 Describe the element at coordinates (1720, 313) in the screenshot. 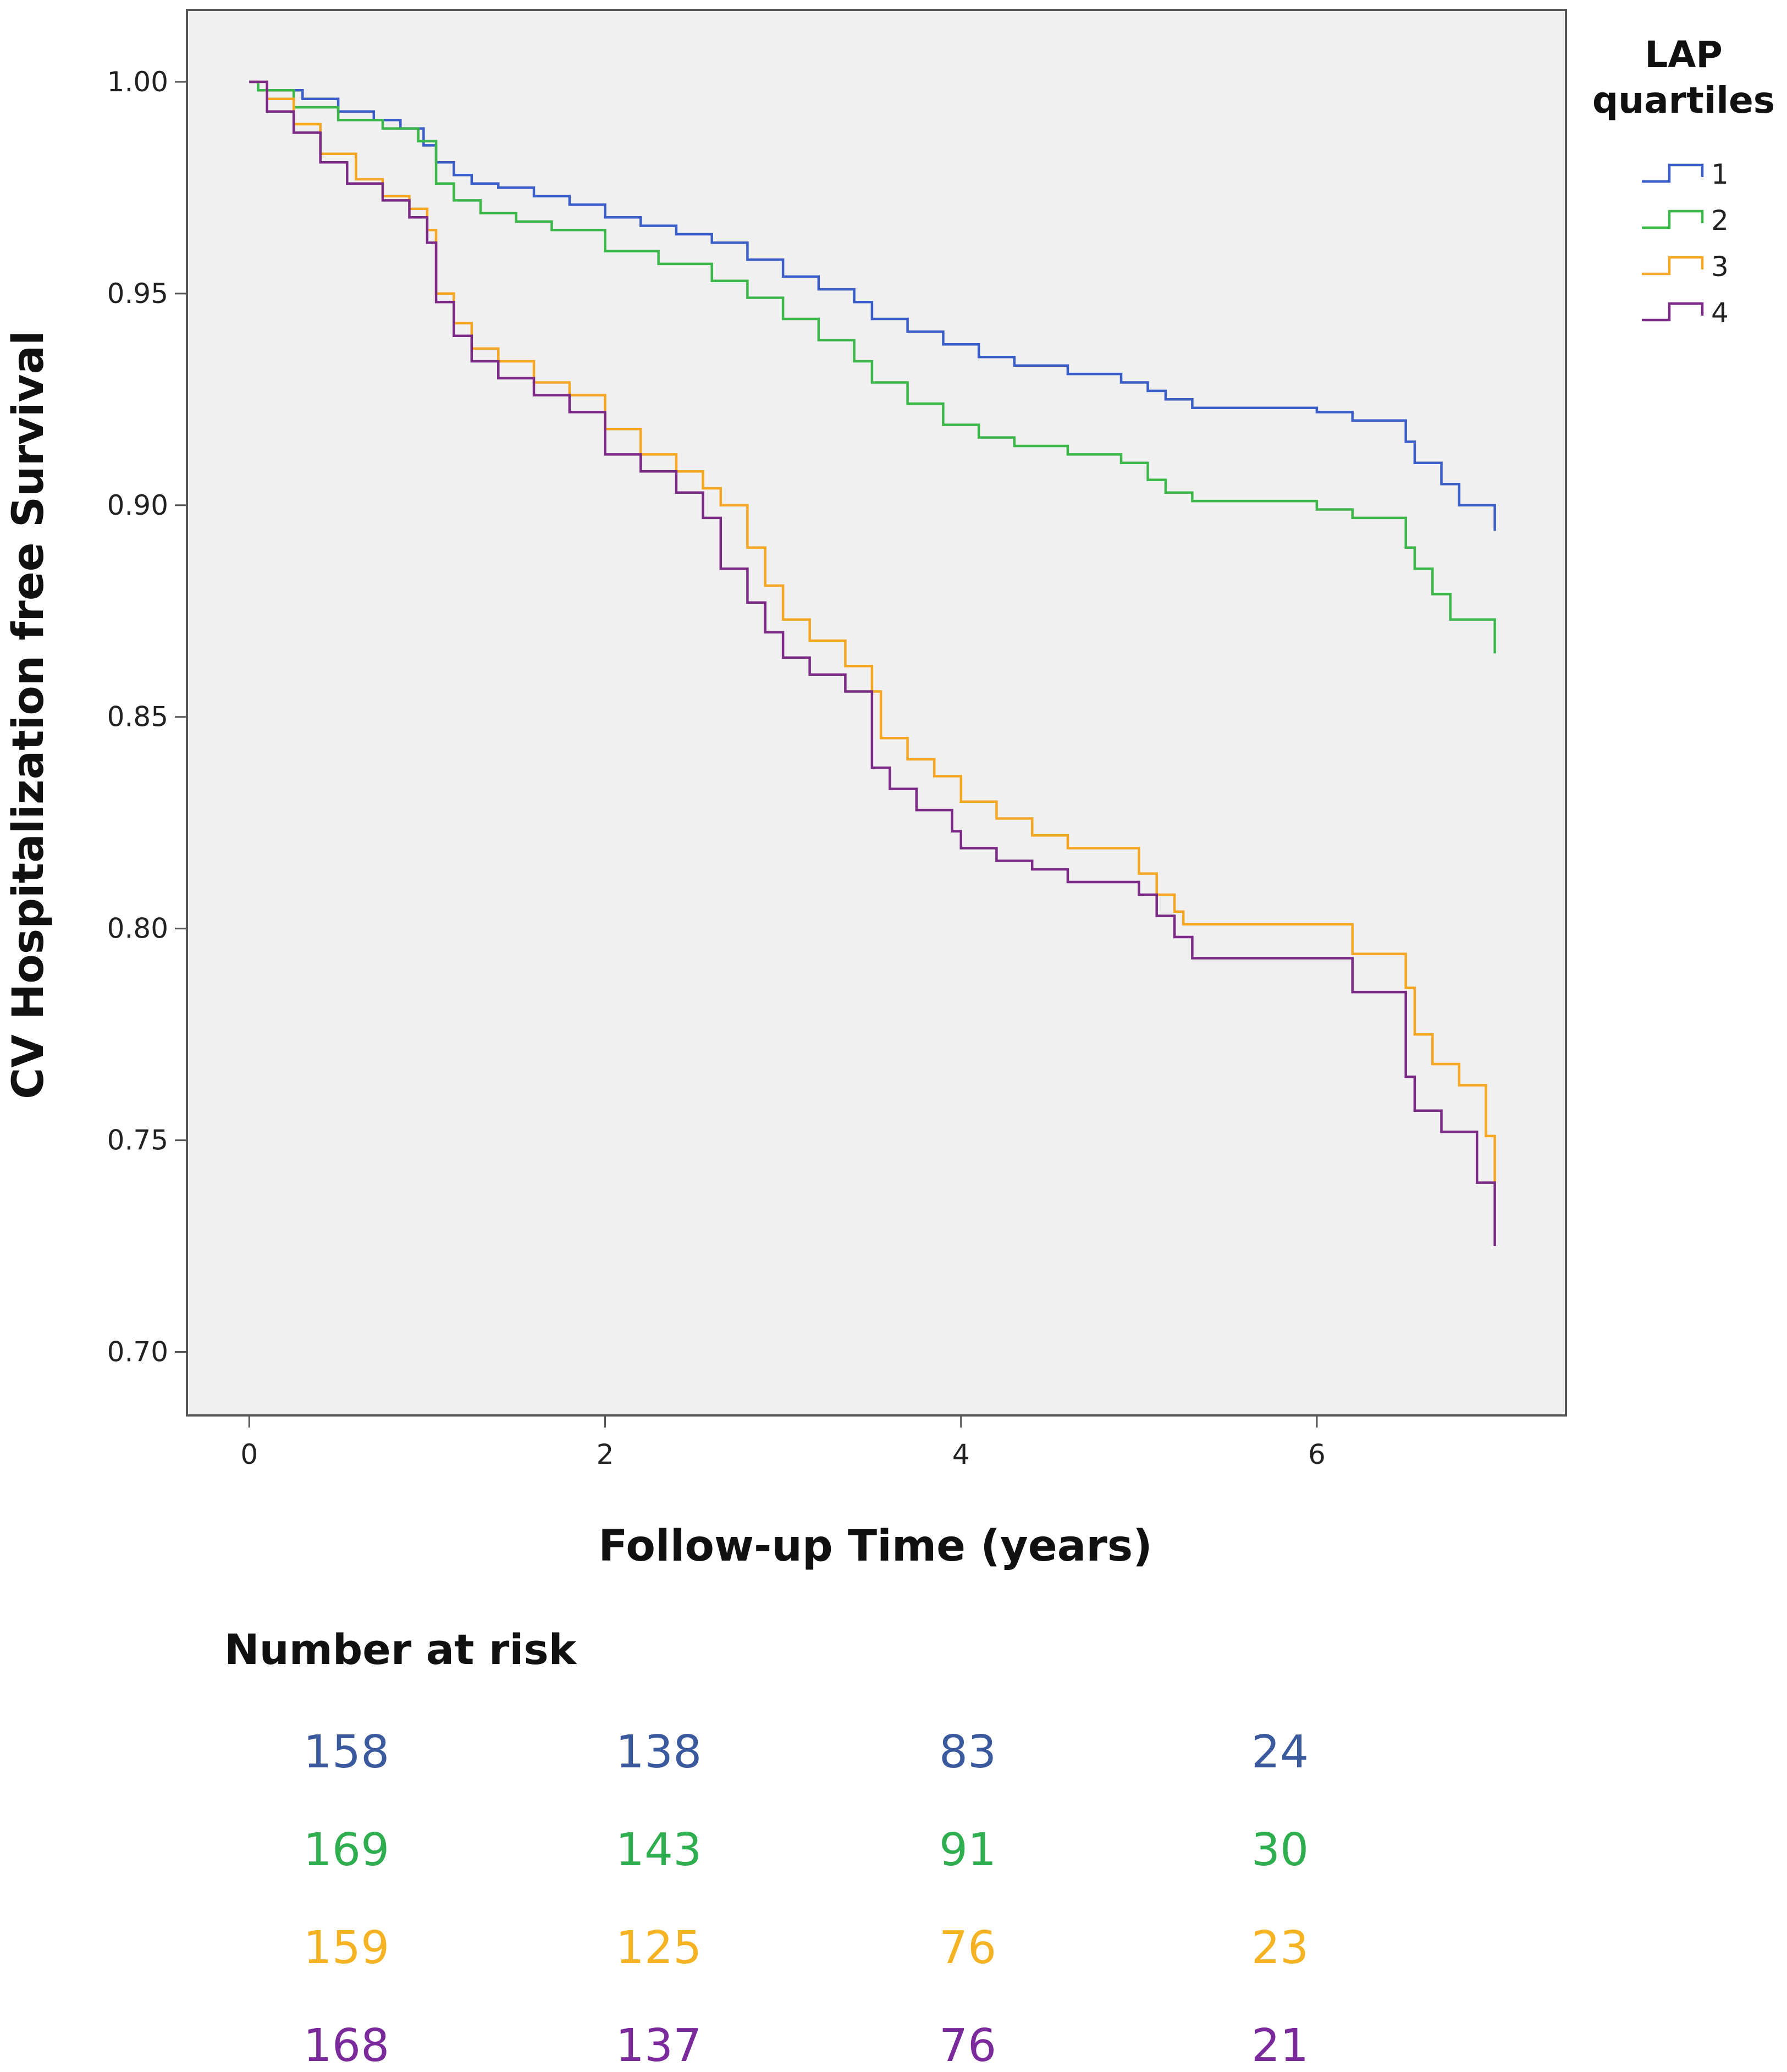

I see `legend-label-4: 4` at that location.